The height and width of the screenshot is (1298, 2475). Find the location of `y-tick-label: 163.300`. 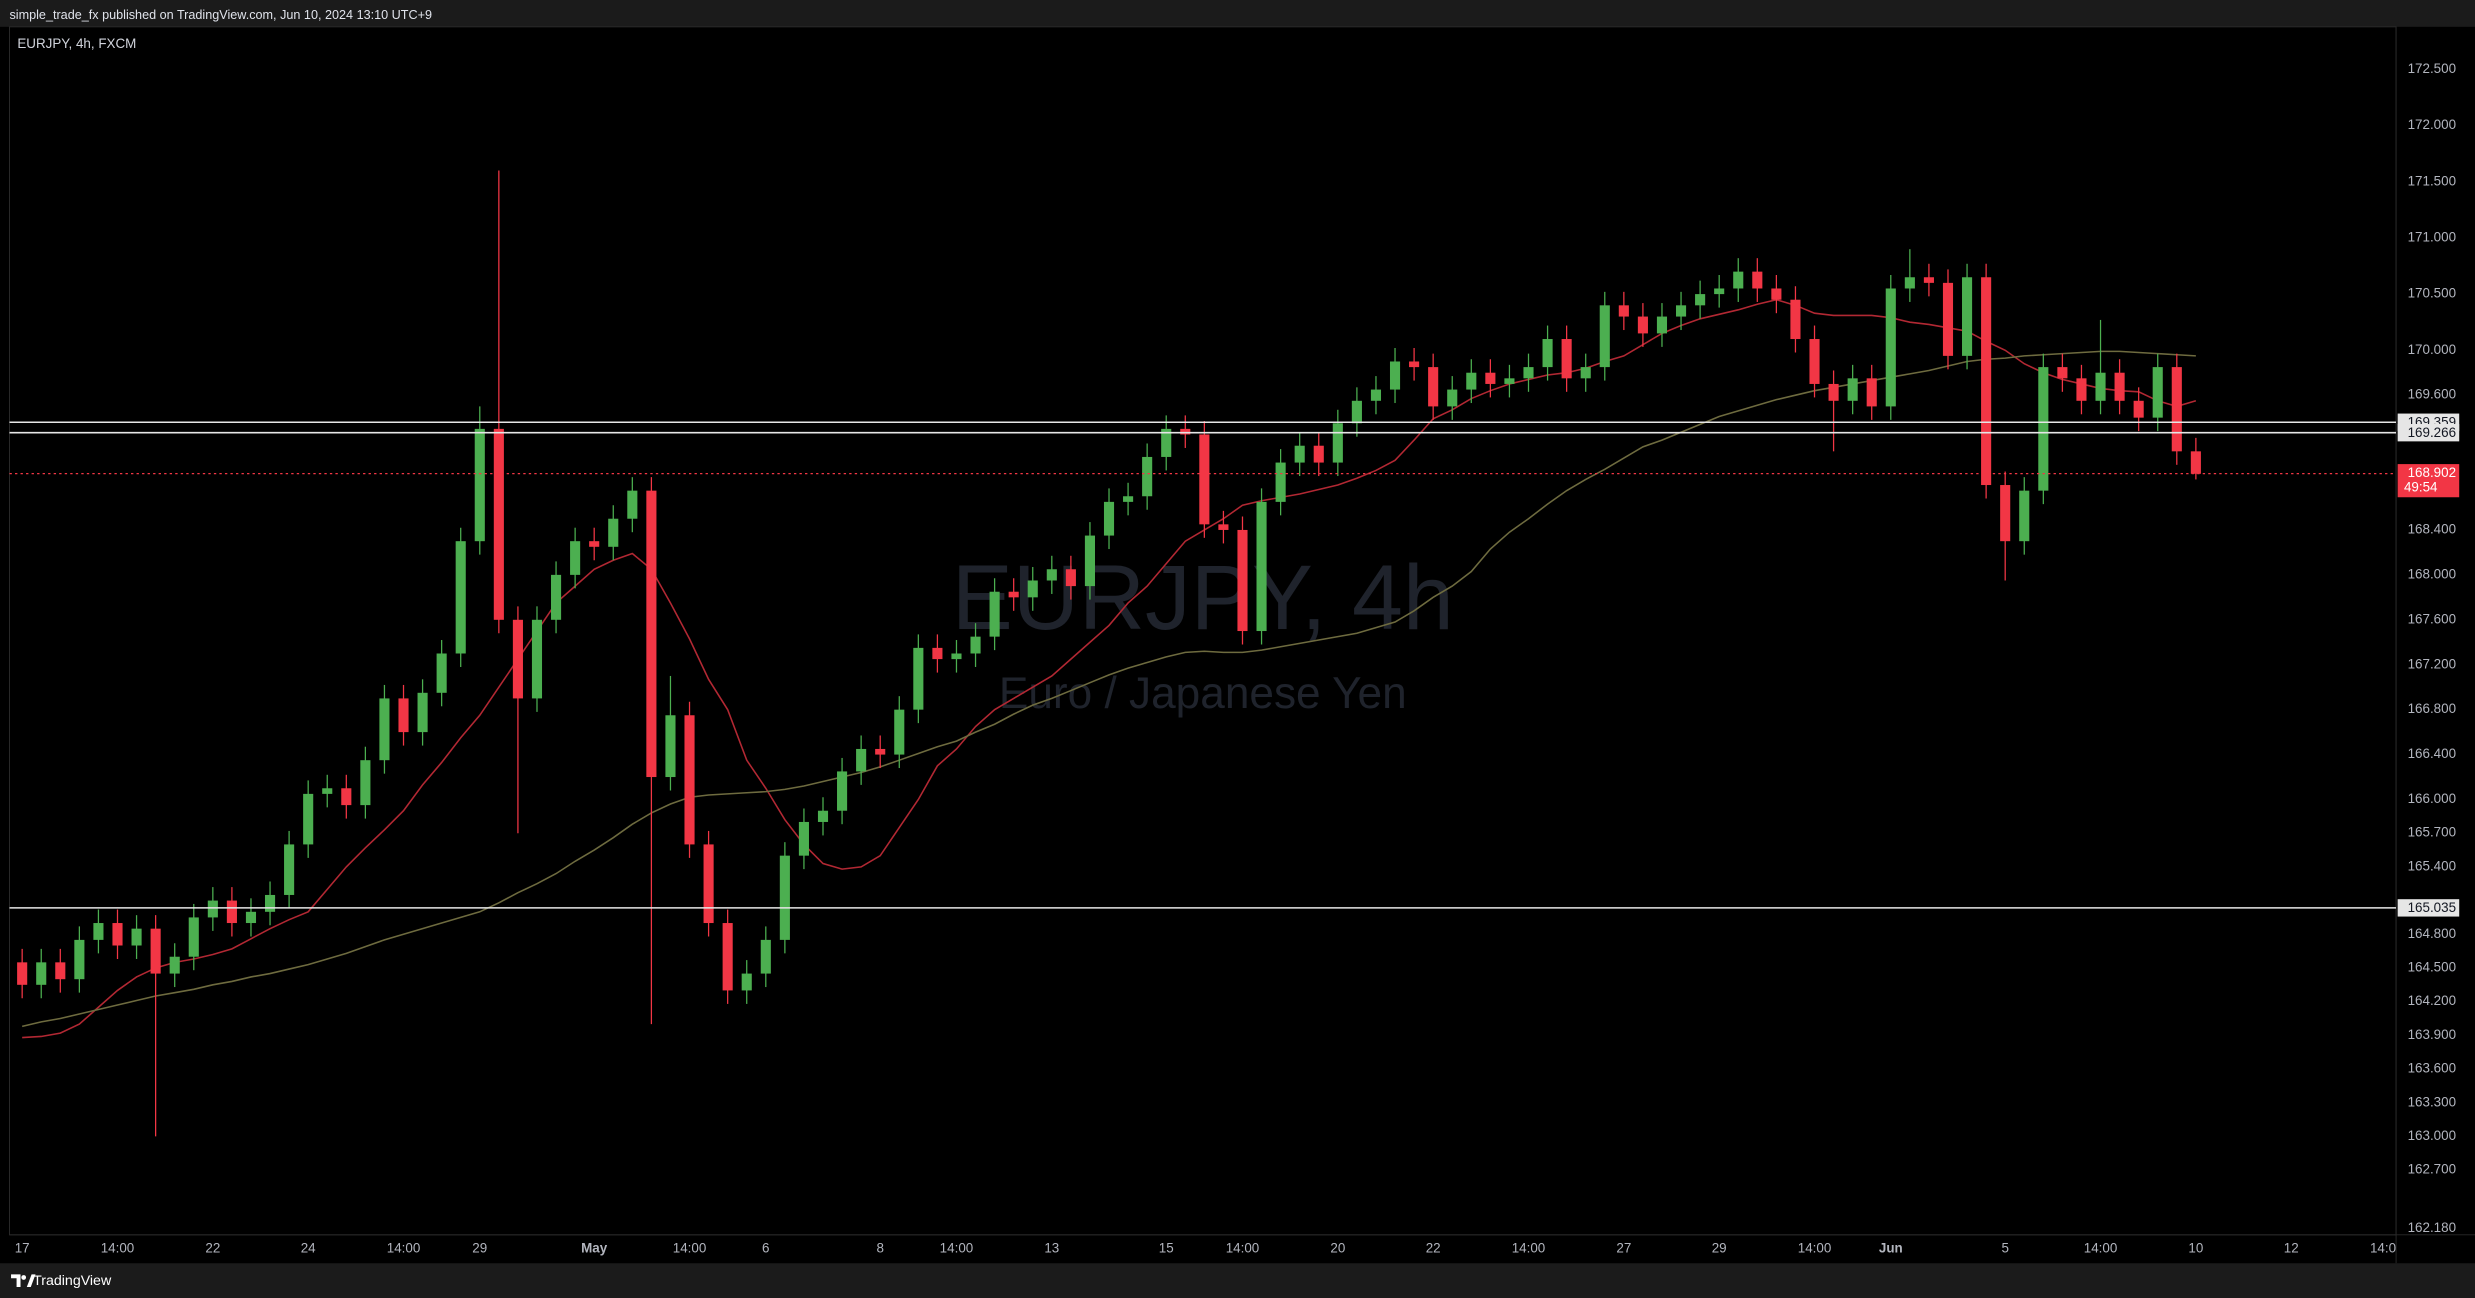

y-tick-label: 163.300 is located at coordinates (2432, 1101).